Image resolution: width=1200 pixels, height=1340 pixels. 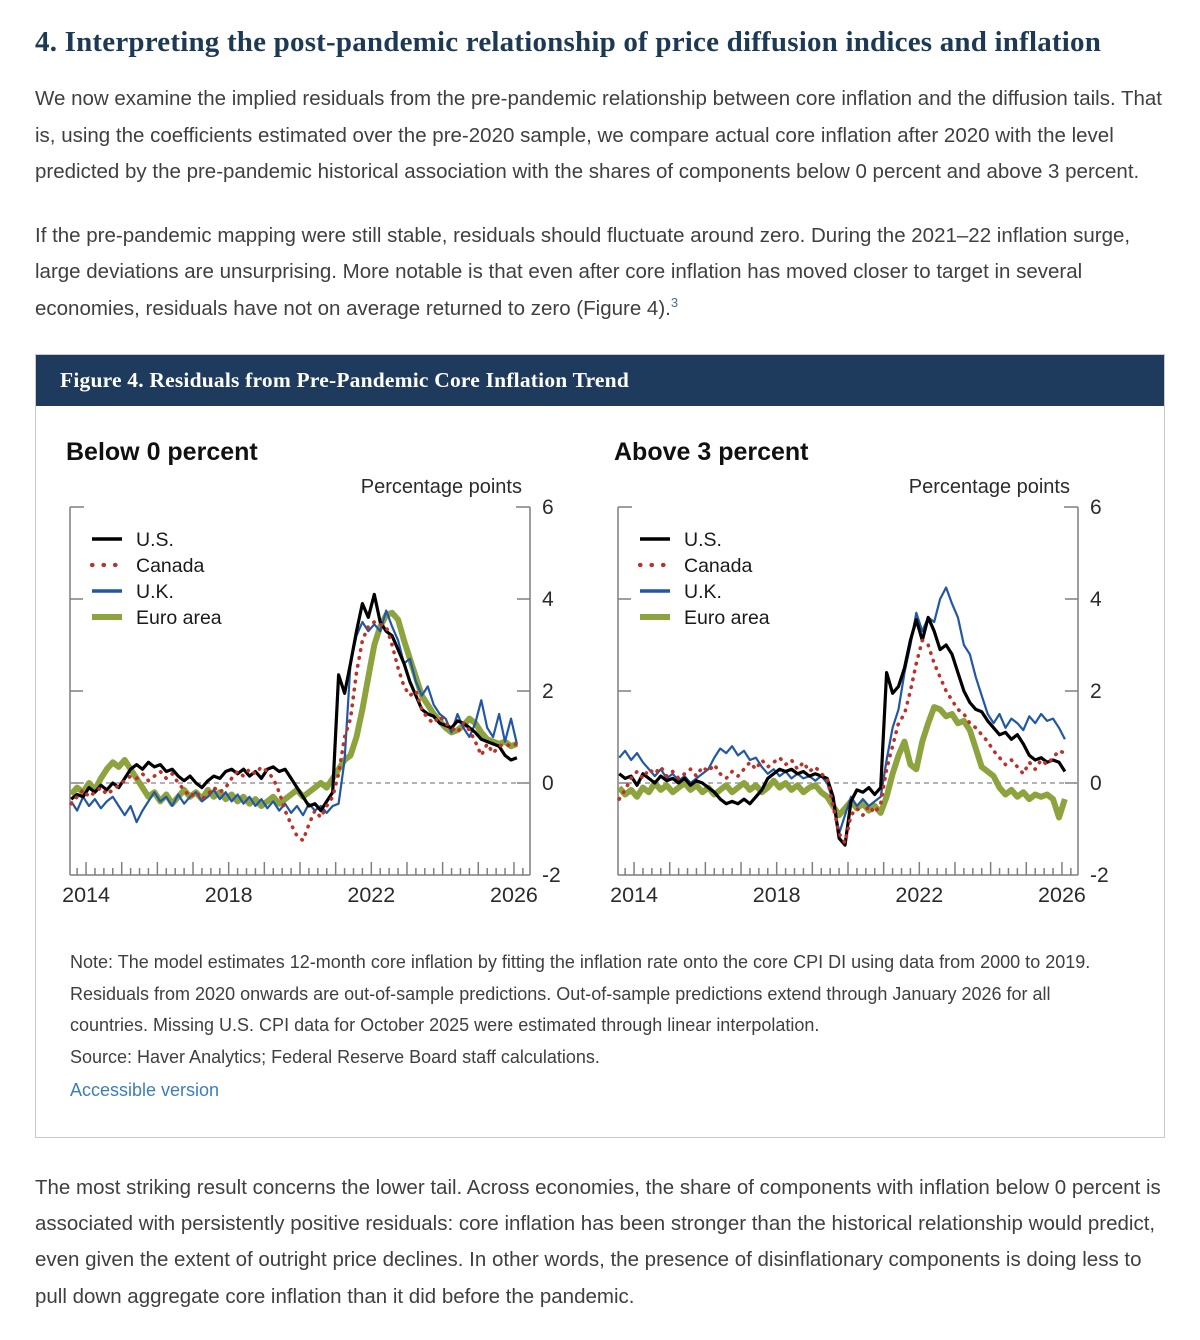 I want to click on chart-title-left: Below 0 percent, so click(x=162, y=452).